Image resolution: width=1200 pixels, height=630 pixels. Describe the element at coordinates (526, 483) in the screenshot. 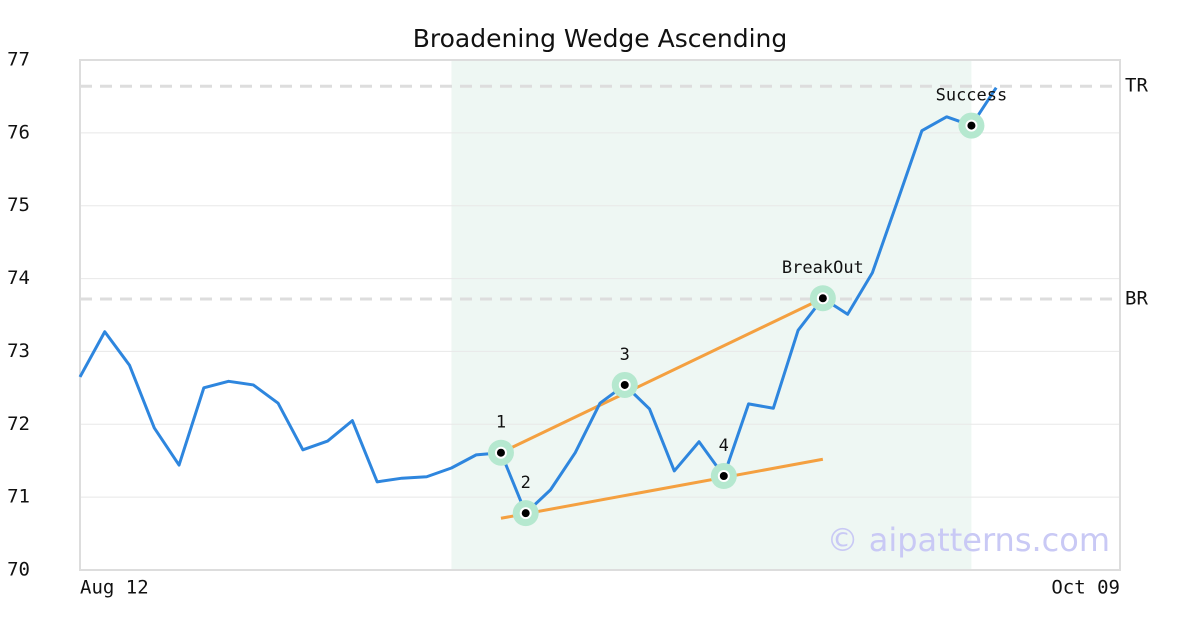

I see `point-label: 2` at that location.